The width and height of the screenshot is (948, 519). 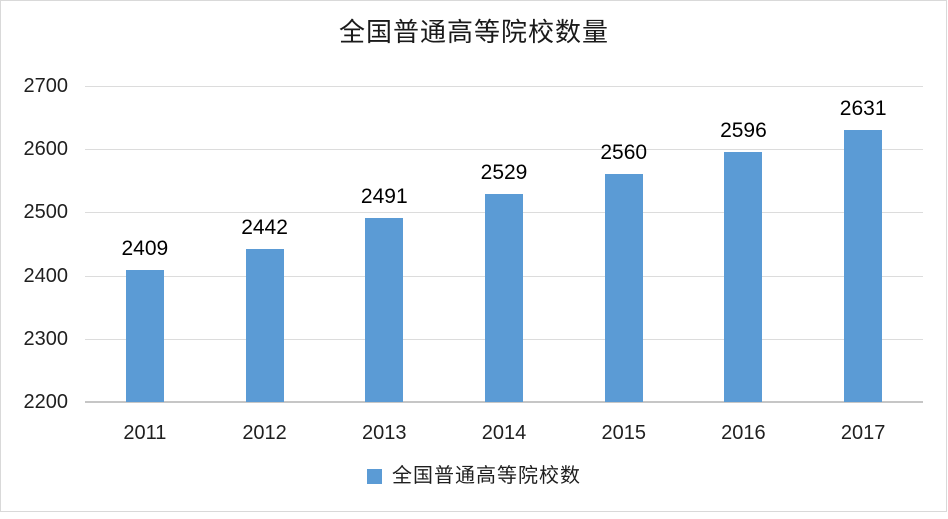 What do you see at coordinates (504, 173) in the screenshot?
I see `bar-value-label: 2529` at bounding box center [504, 173].